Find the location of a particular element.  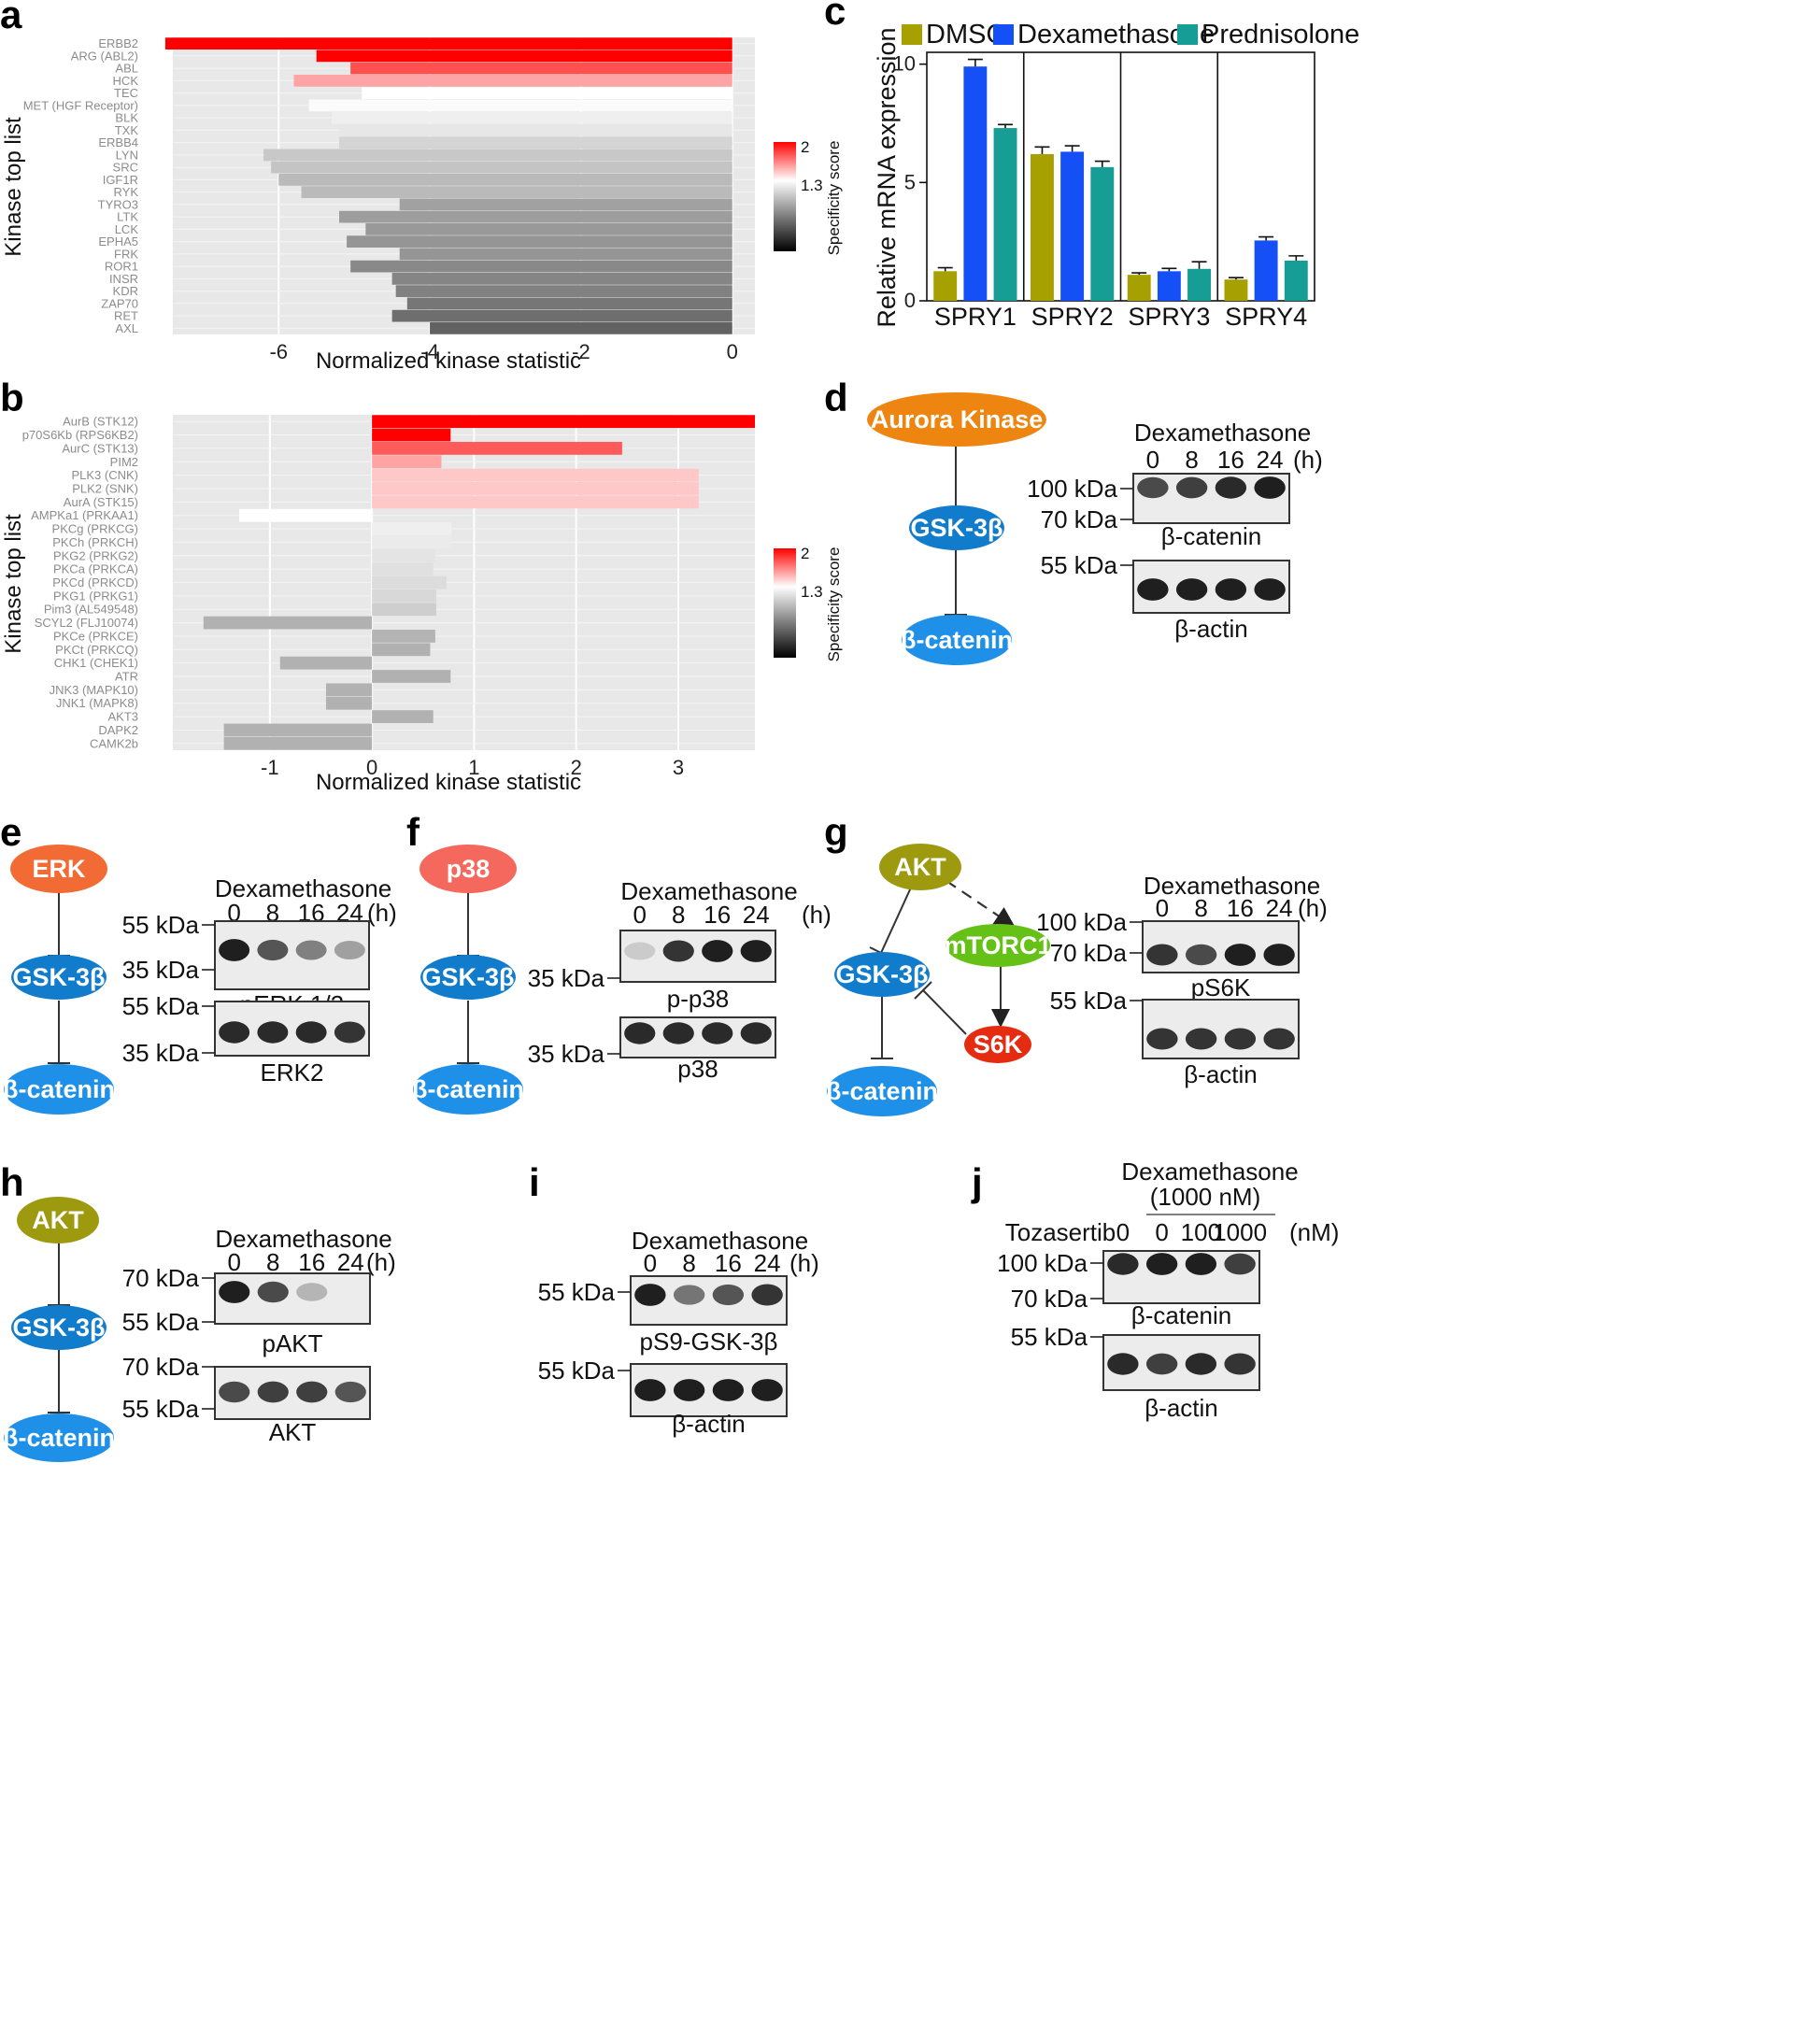

bar-a-kdr is located at coordinates (563, 291).